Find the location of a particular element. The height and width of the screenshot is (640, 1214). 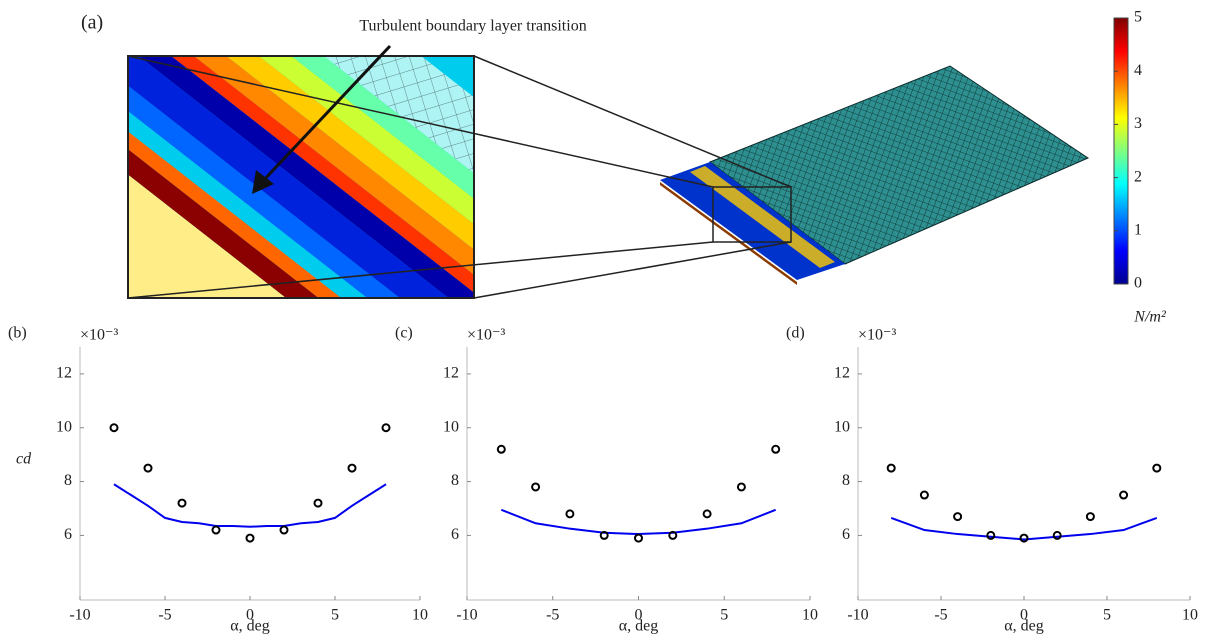

colorbar-tick-label: 4 is located at coordinates (1138, 70).